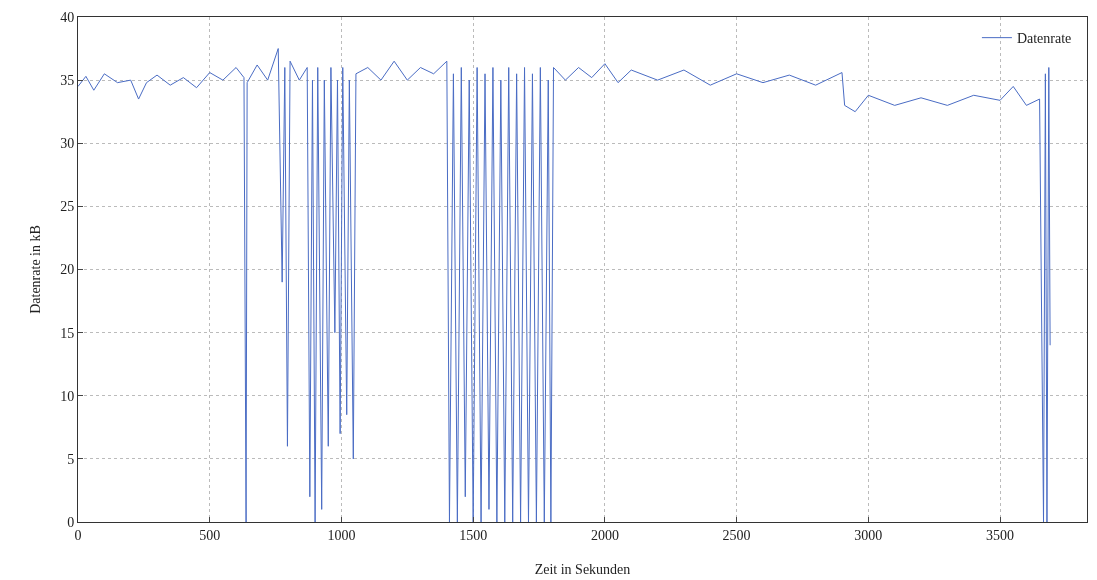 This screenshot has width=1097, height=580. What do you see at coordinates (67, 144) in the screenshot?
I see `y-tick-label: 30` at bounding box center [67, 144].